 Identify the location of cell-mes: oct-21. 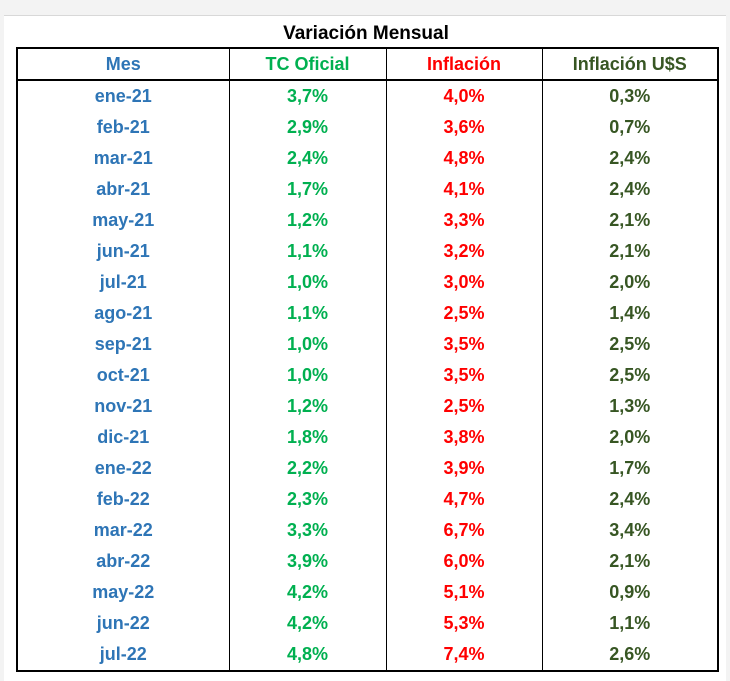
(123, 375).